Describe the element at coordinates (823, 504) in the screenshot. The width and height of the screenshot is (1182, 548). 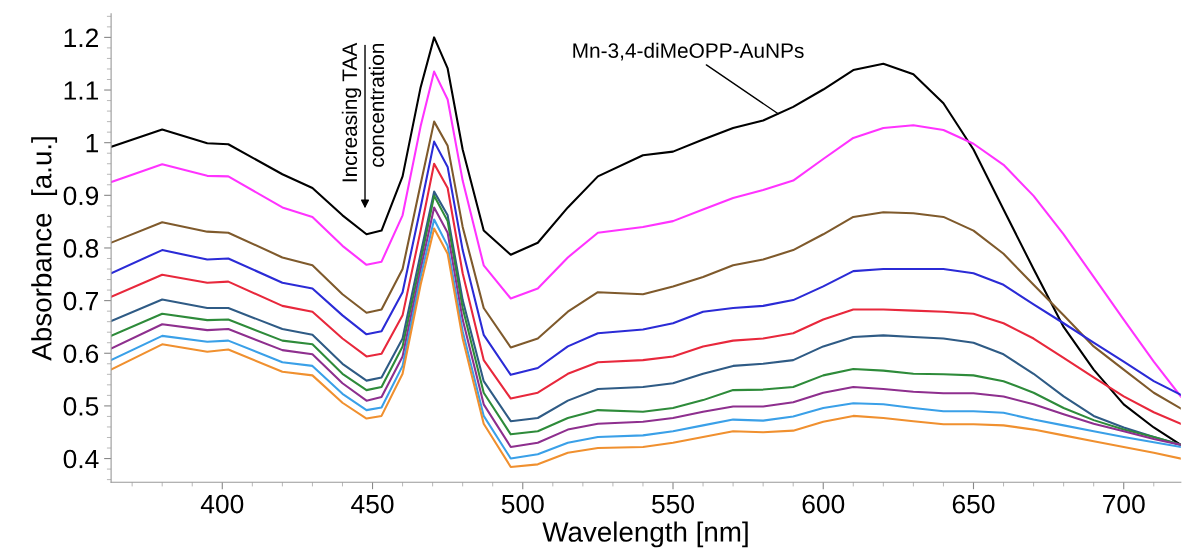
I see `x-tick-label: 600` at that location.